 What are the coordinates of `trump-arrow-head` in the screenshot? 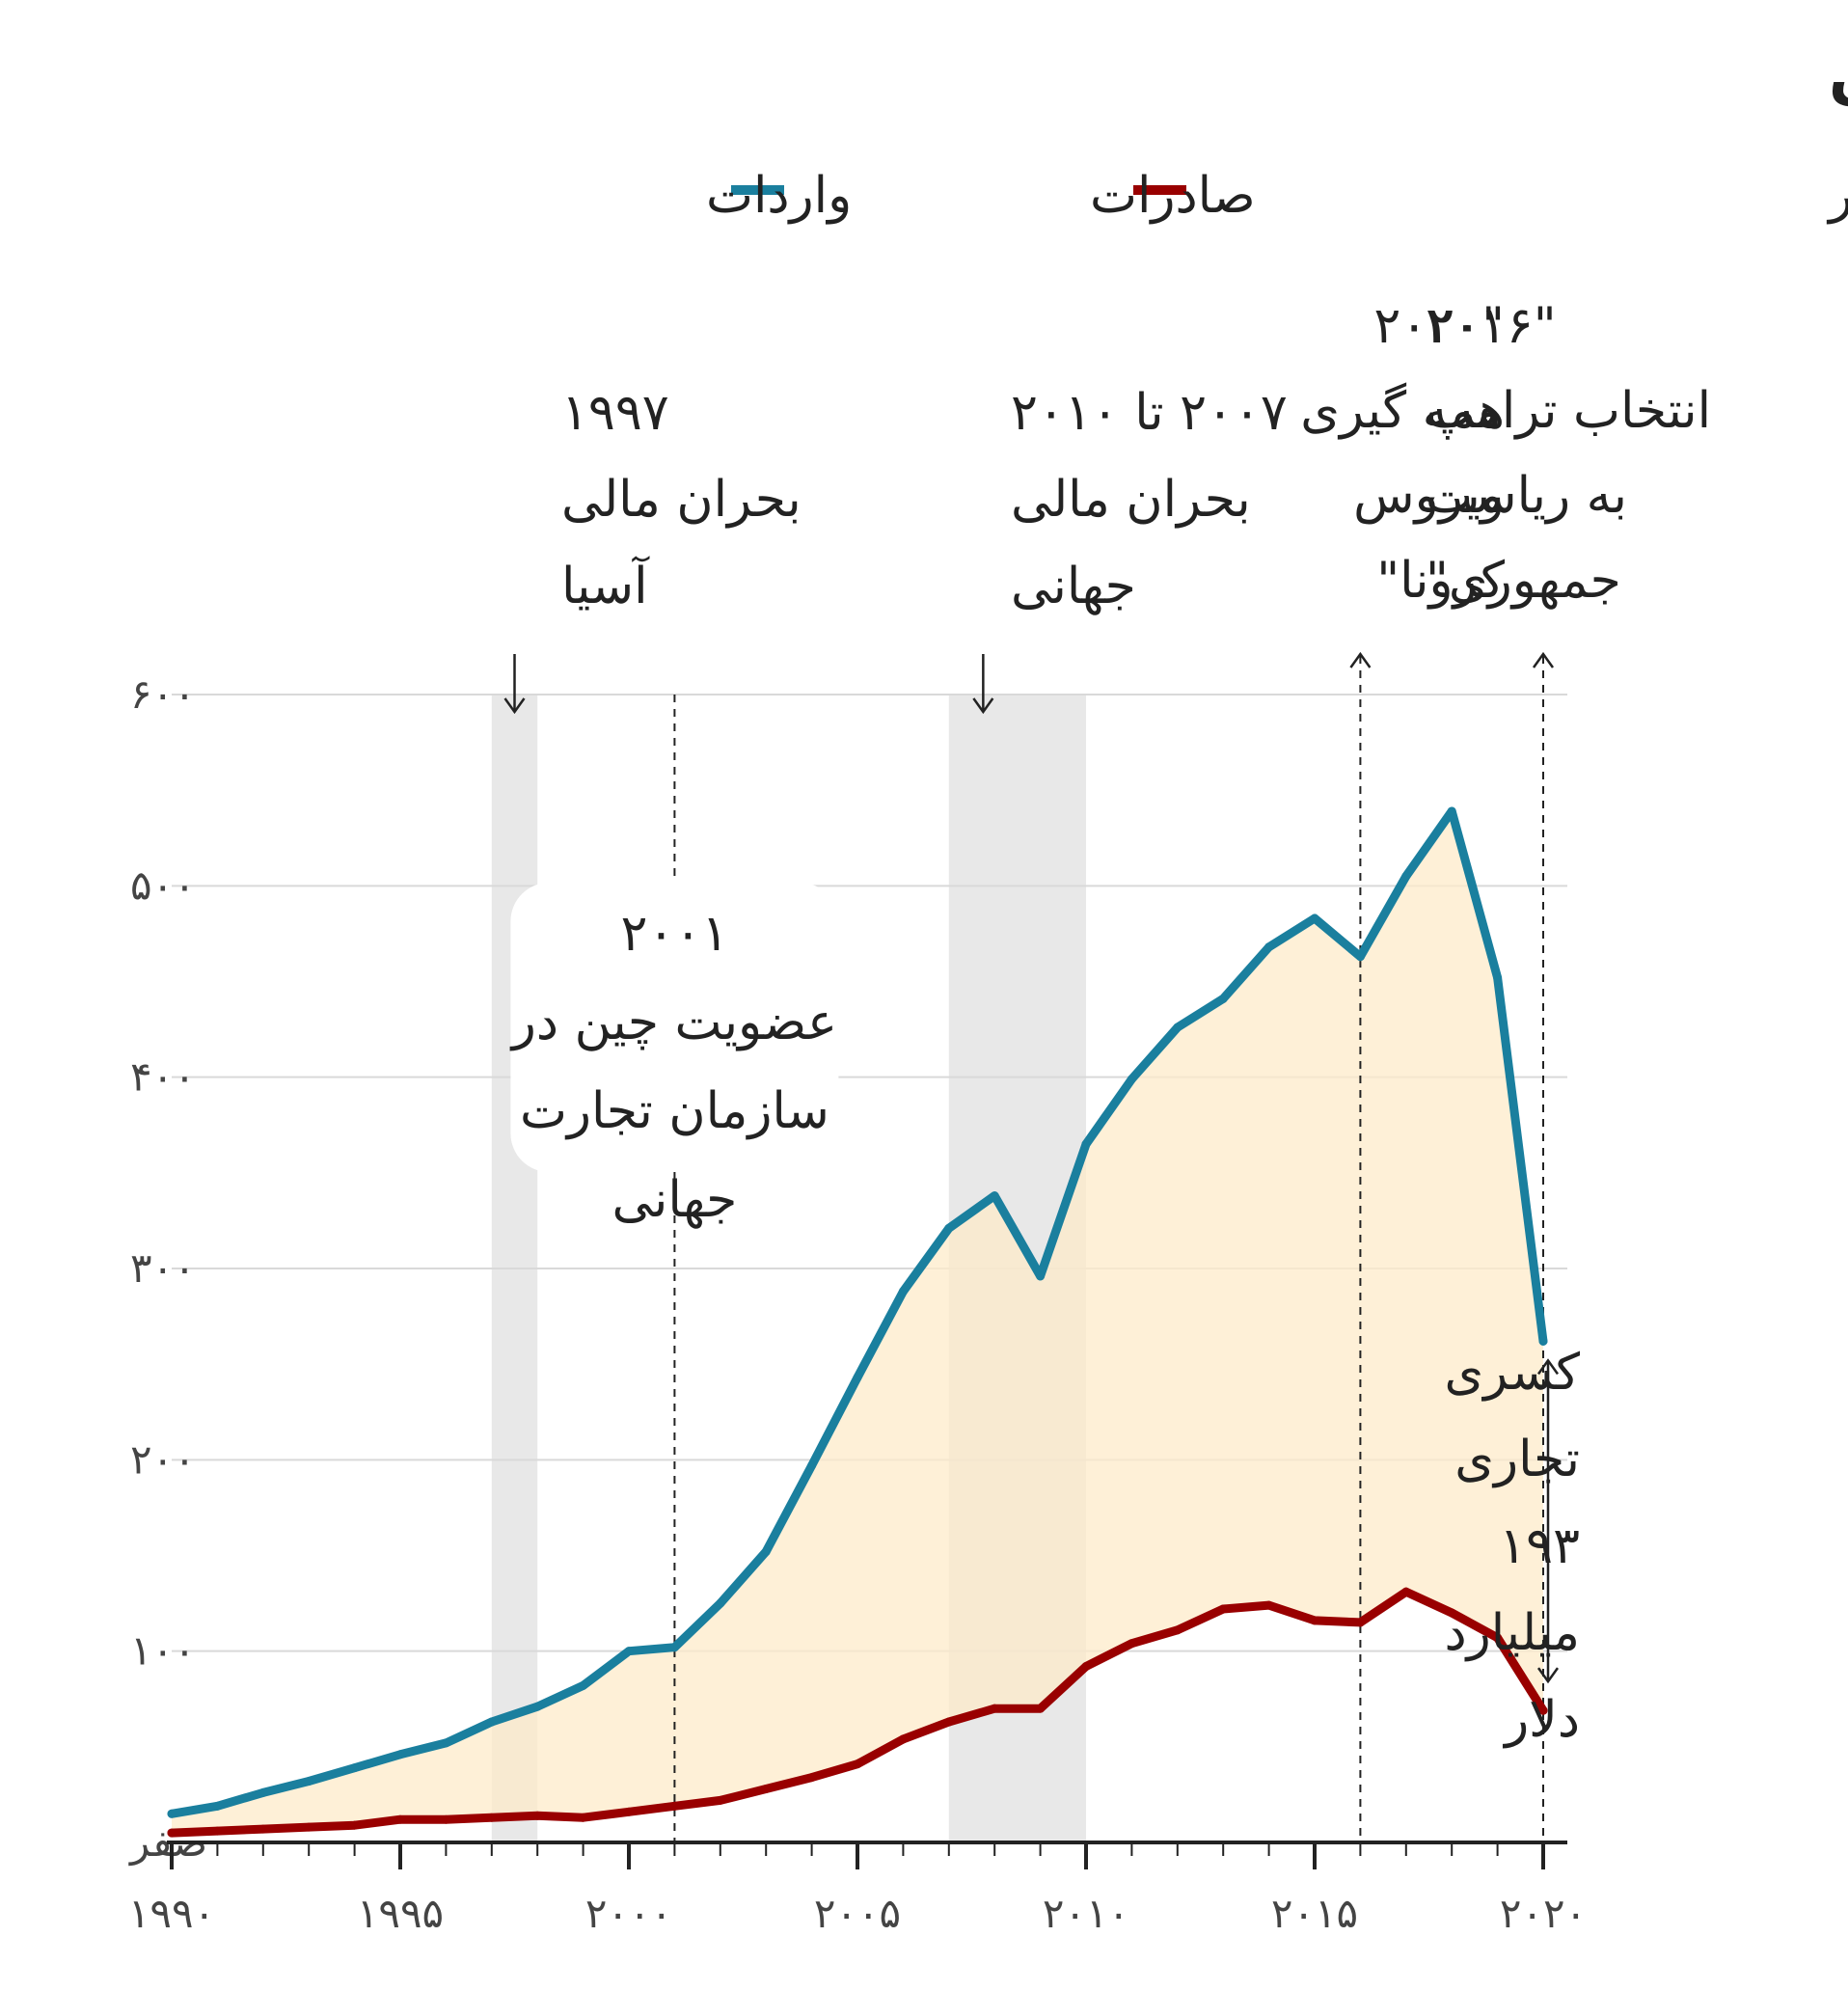 It's located at (1360, 659).